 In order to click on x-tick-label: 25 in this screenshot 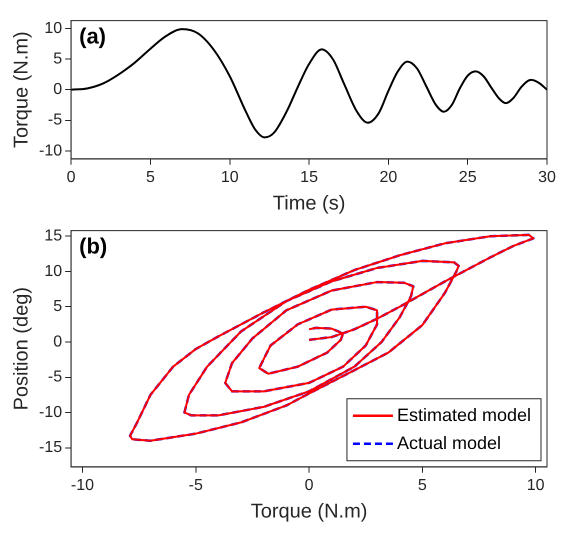, I will do `click(467, 177)`.